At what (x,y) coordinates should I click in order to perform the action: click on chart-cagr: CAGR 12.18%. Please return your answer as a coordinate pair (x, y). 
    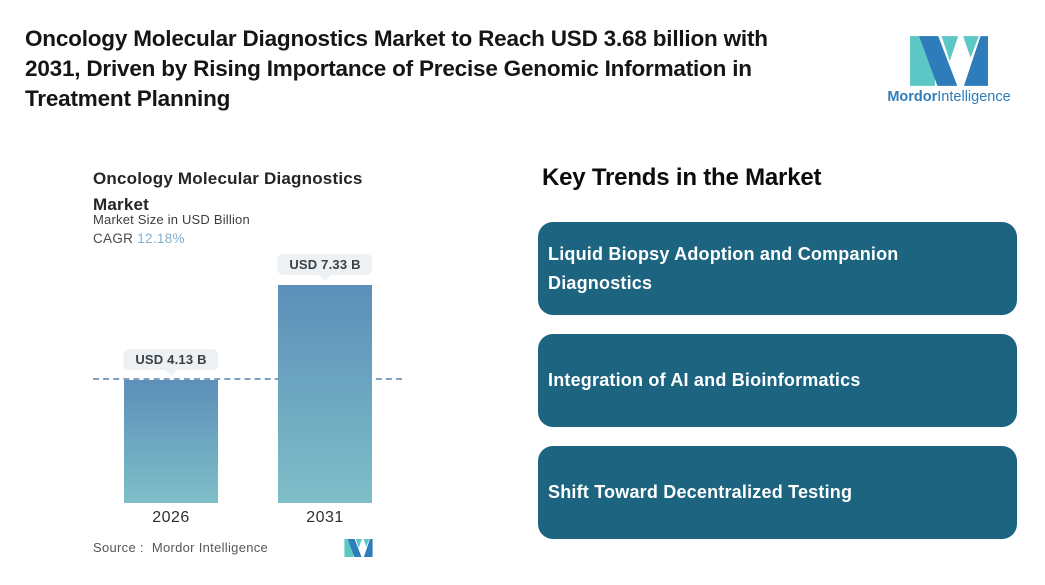
    Looking at the image, I should click on (139, 238).